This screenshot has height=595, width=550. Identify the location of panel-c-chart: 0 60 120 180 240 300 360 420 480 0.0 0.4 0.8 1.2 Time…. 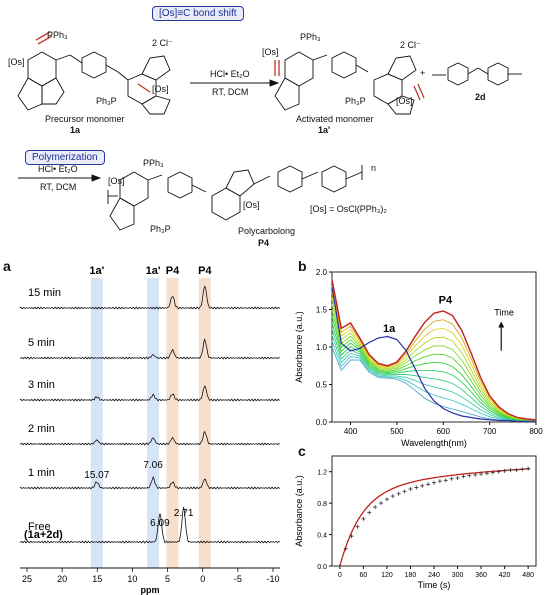
(415, 522).